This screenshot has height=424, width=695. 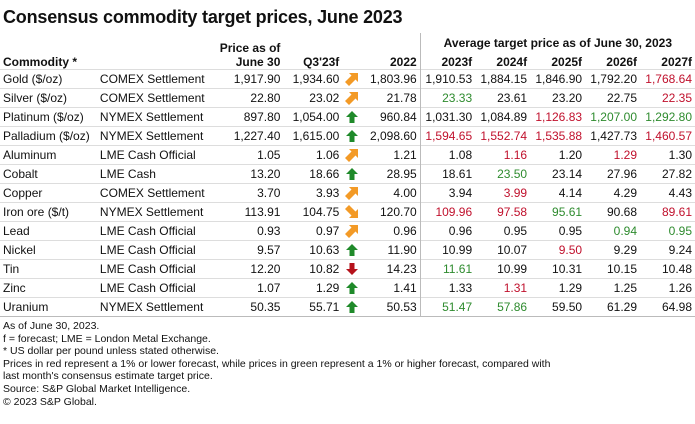 I want to click on price-june-30: 1.05, so click(x=245, y=154).